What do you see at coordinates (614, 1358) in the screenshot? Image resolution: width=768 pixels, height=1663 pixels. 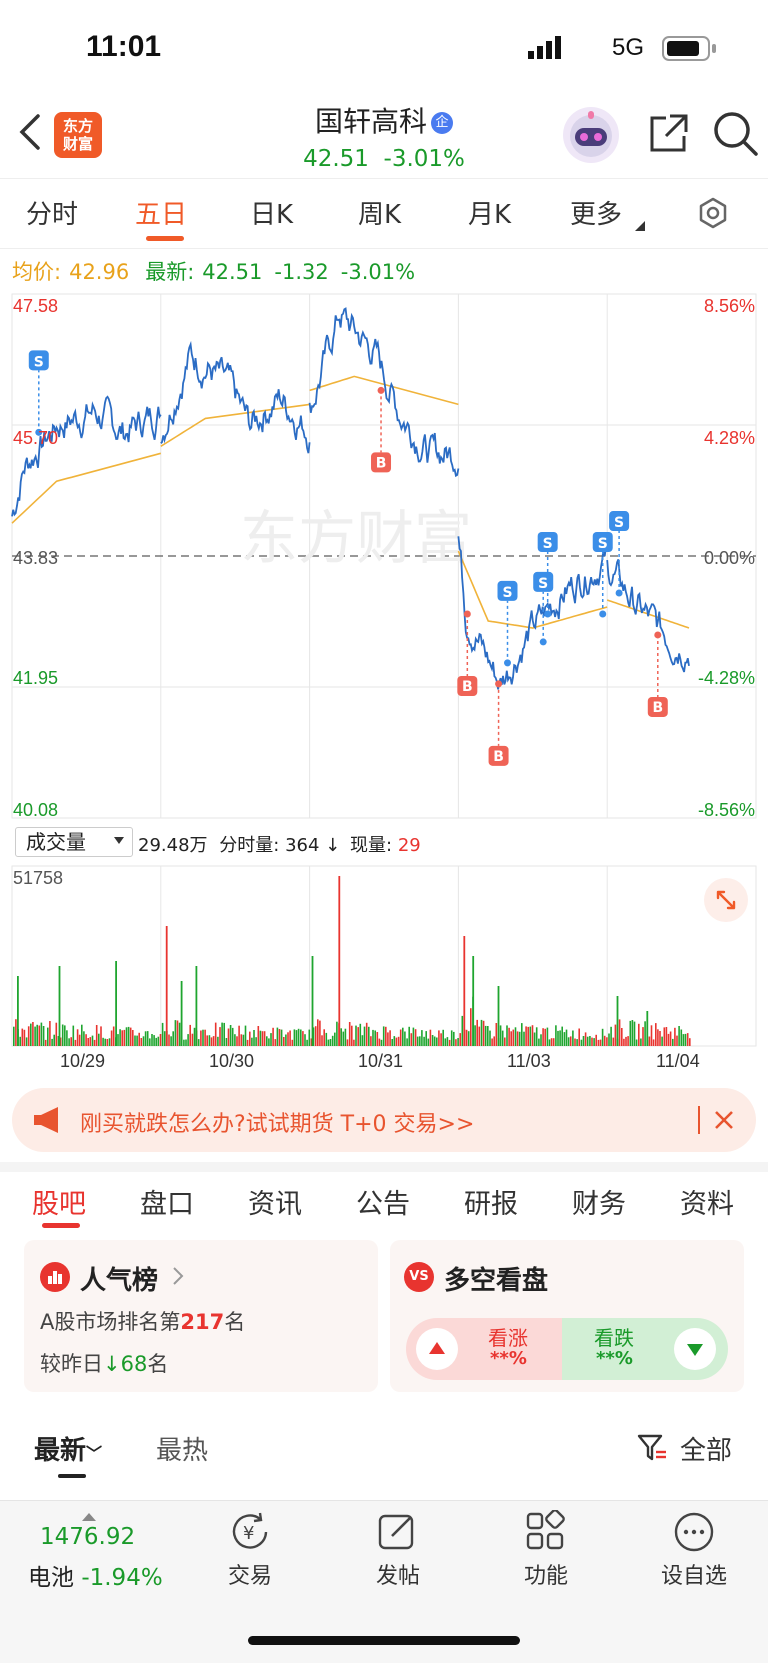 I see `bearish-value: **%` at bounding box center [614, 1358].